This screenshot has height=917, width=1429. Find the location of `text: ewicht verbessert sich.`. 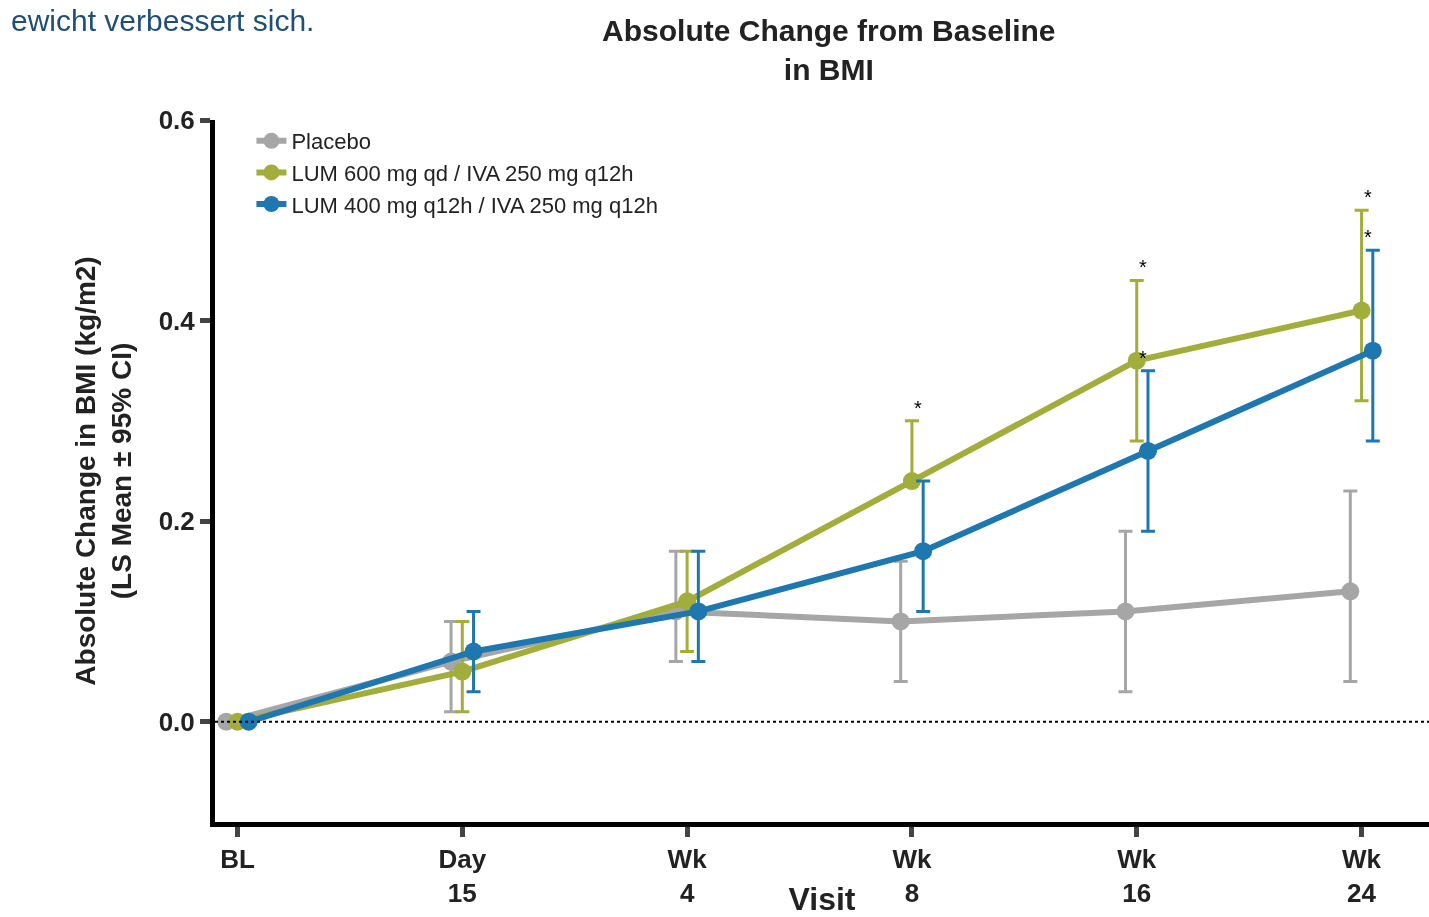

text: ewicht verbessert sich. is located at coordinates (163, 20).